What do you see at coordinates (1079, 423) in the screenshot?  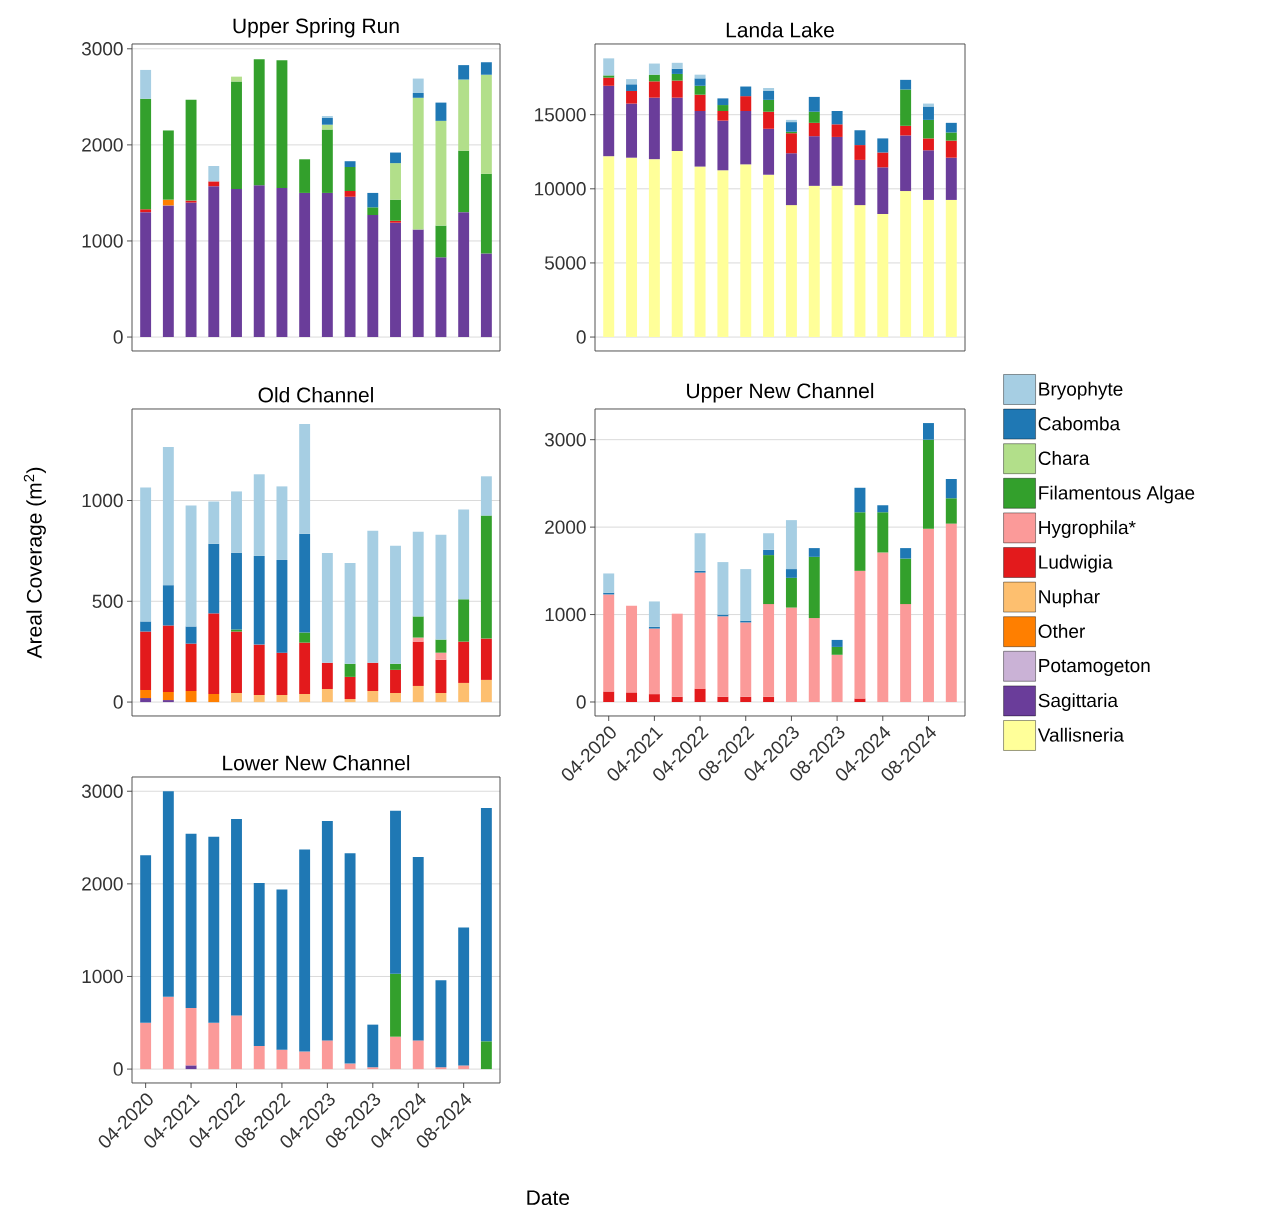 I see `legend-label: Cabomba` at bounding box center [1079, 423].